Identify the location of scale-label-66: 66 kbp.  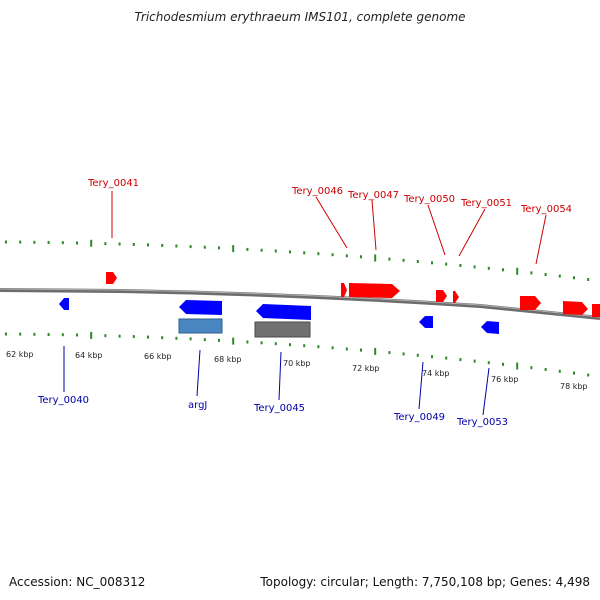
(158, 356).